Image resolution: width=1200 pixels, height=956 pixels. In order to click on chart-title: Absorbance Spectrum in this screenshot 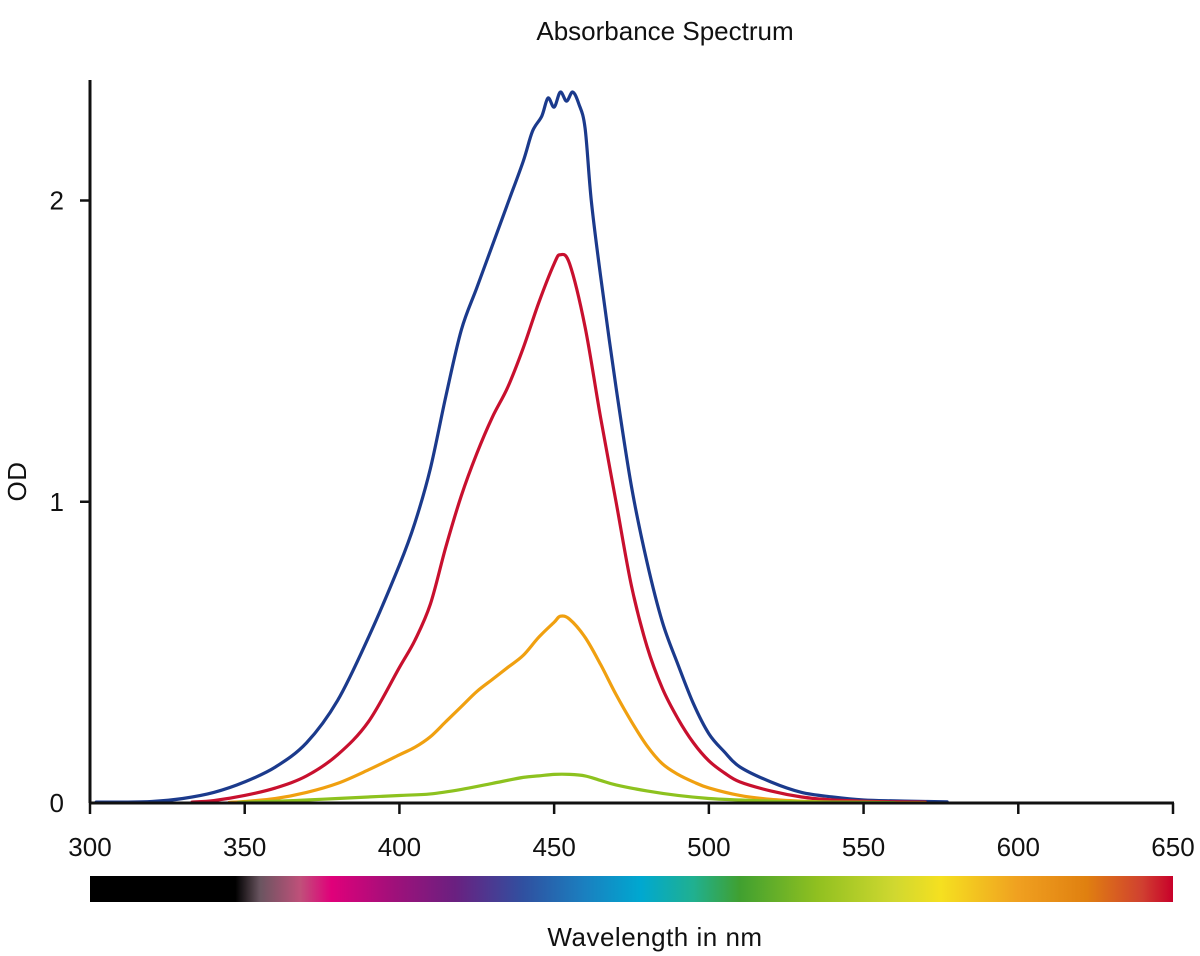, I will do `click(664, 31)`.